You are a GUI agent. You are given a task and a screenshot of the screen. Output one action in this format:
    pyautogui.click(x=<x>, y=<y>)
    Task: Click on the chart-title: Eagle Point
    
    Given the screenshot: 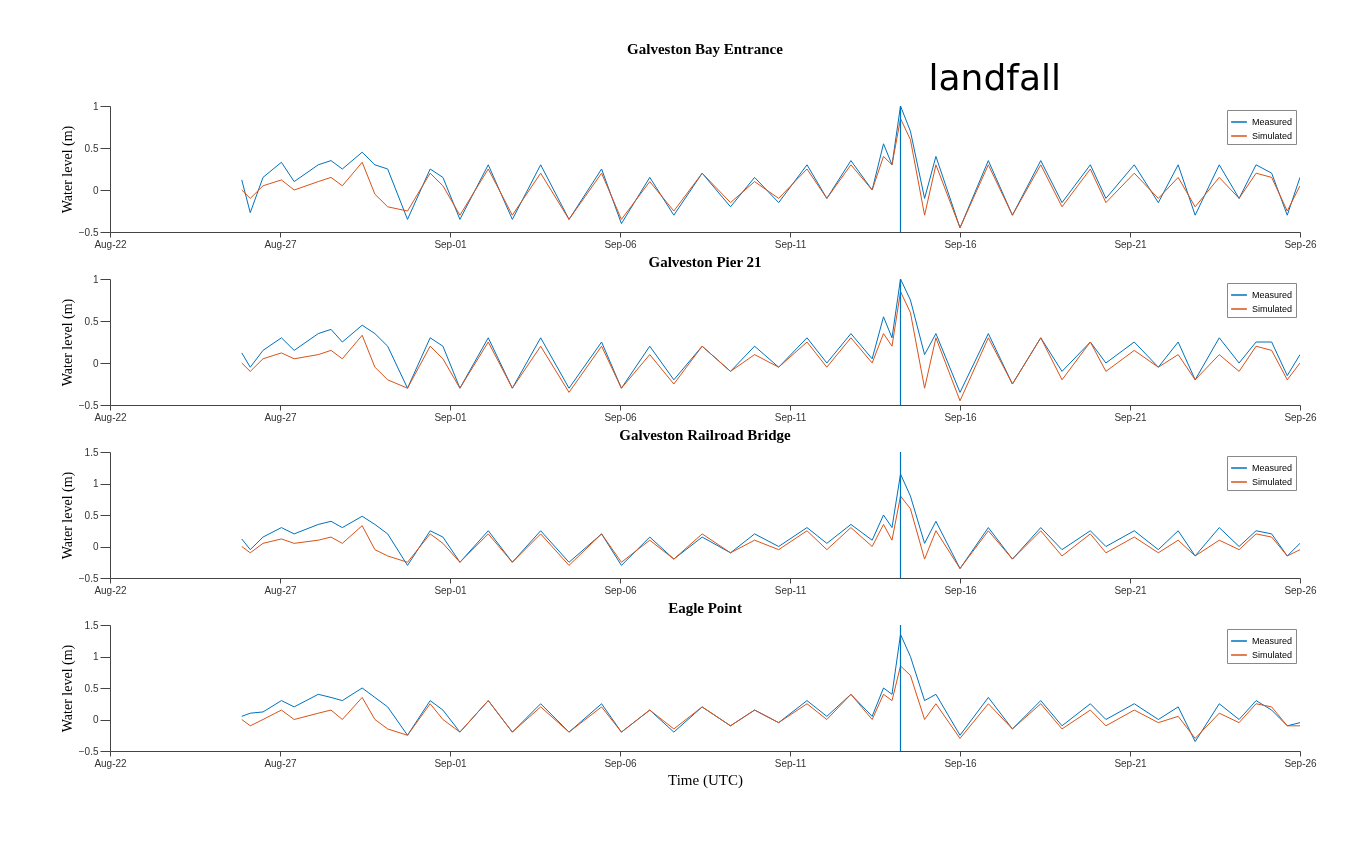 What is the action you would take?
    pyautogui.click(x=705, y=608)
    